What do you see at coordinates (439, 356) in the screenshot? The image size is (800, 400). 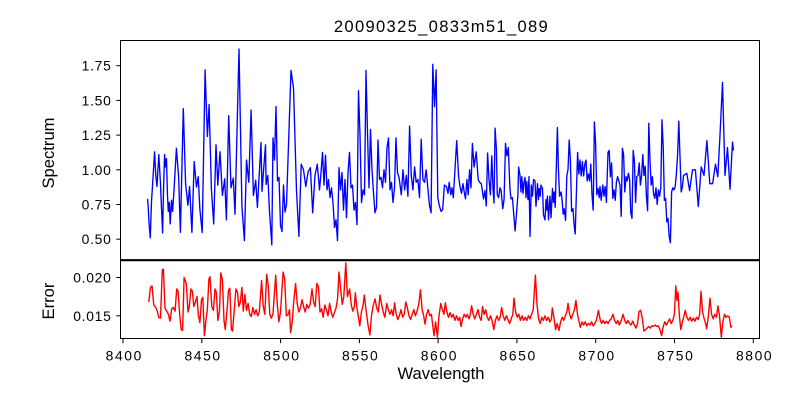 I see `svg-text: 8600` at bounding box center [439, 356].